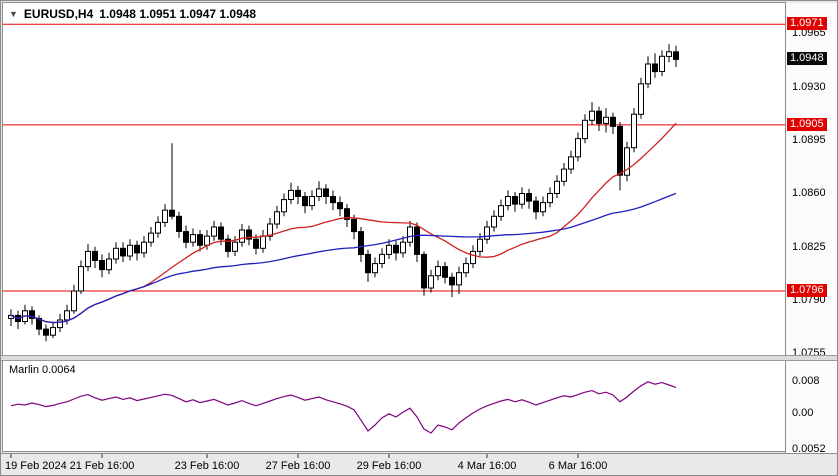 Image resolution: width=838 pixels, height=476 pixels. I want to click on price-tick-label: 1.0790, so click(809, 300).